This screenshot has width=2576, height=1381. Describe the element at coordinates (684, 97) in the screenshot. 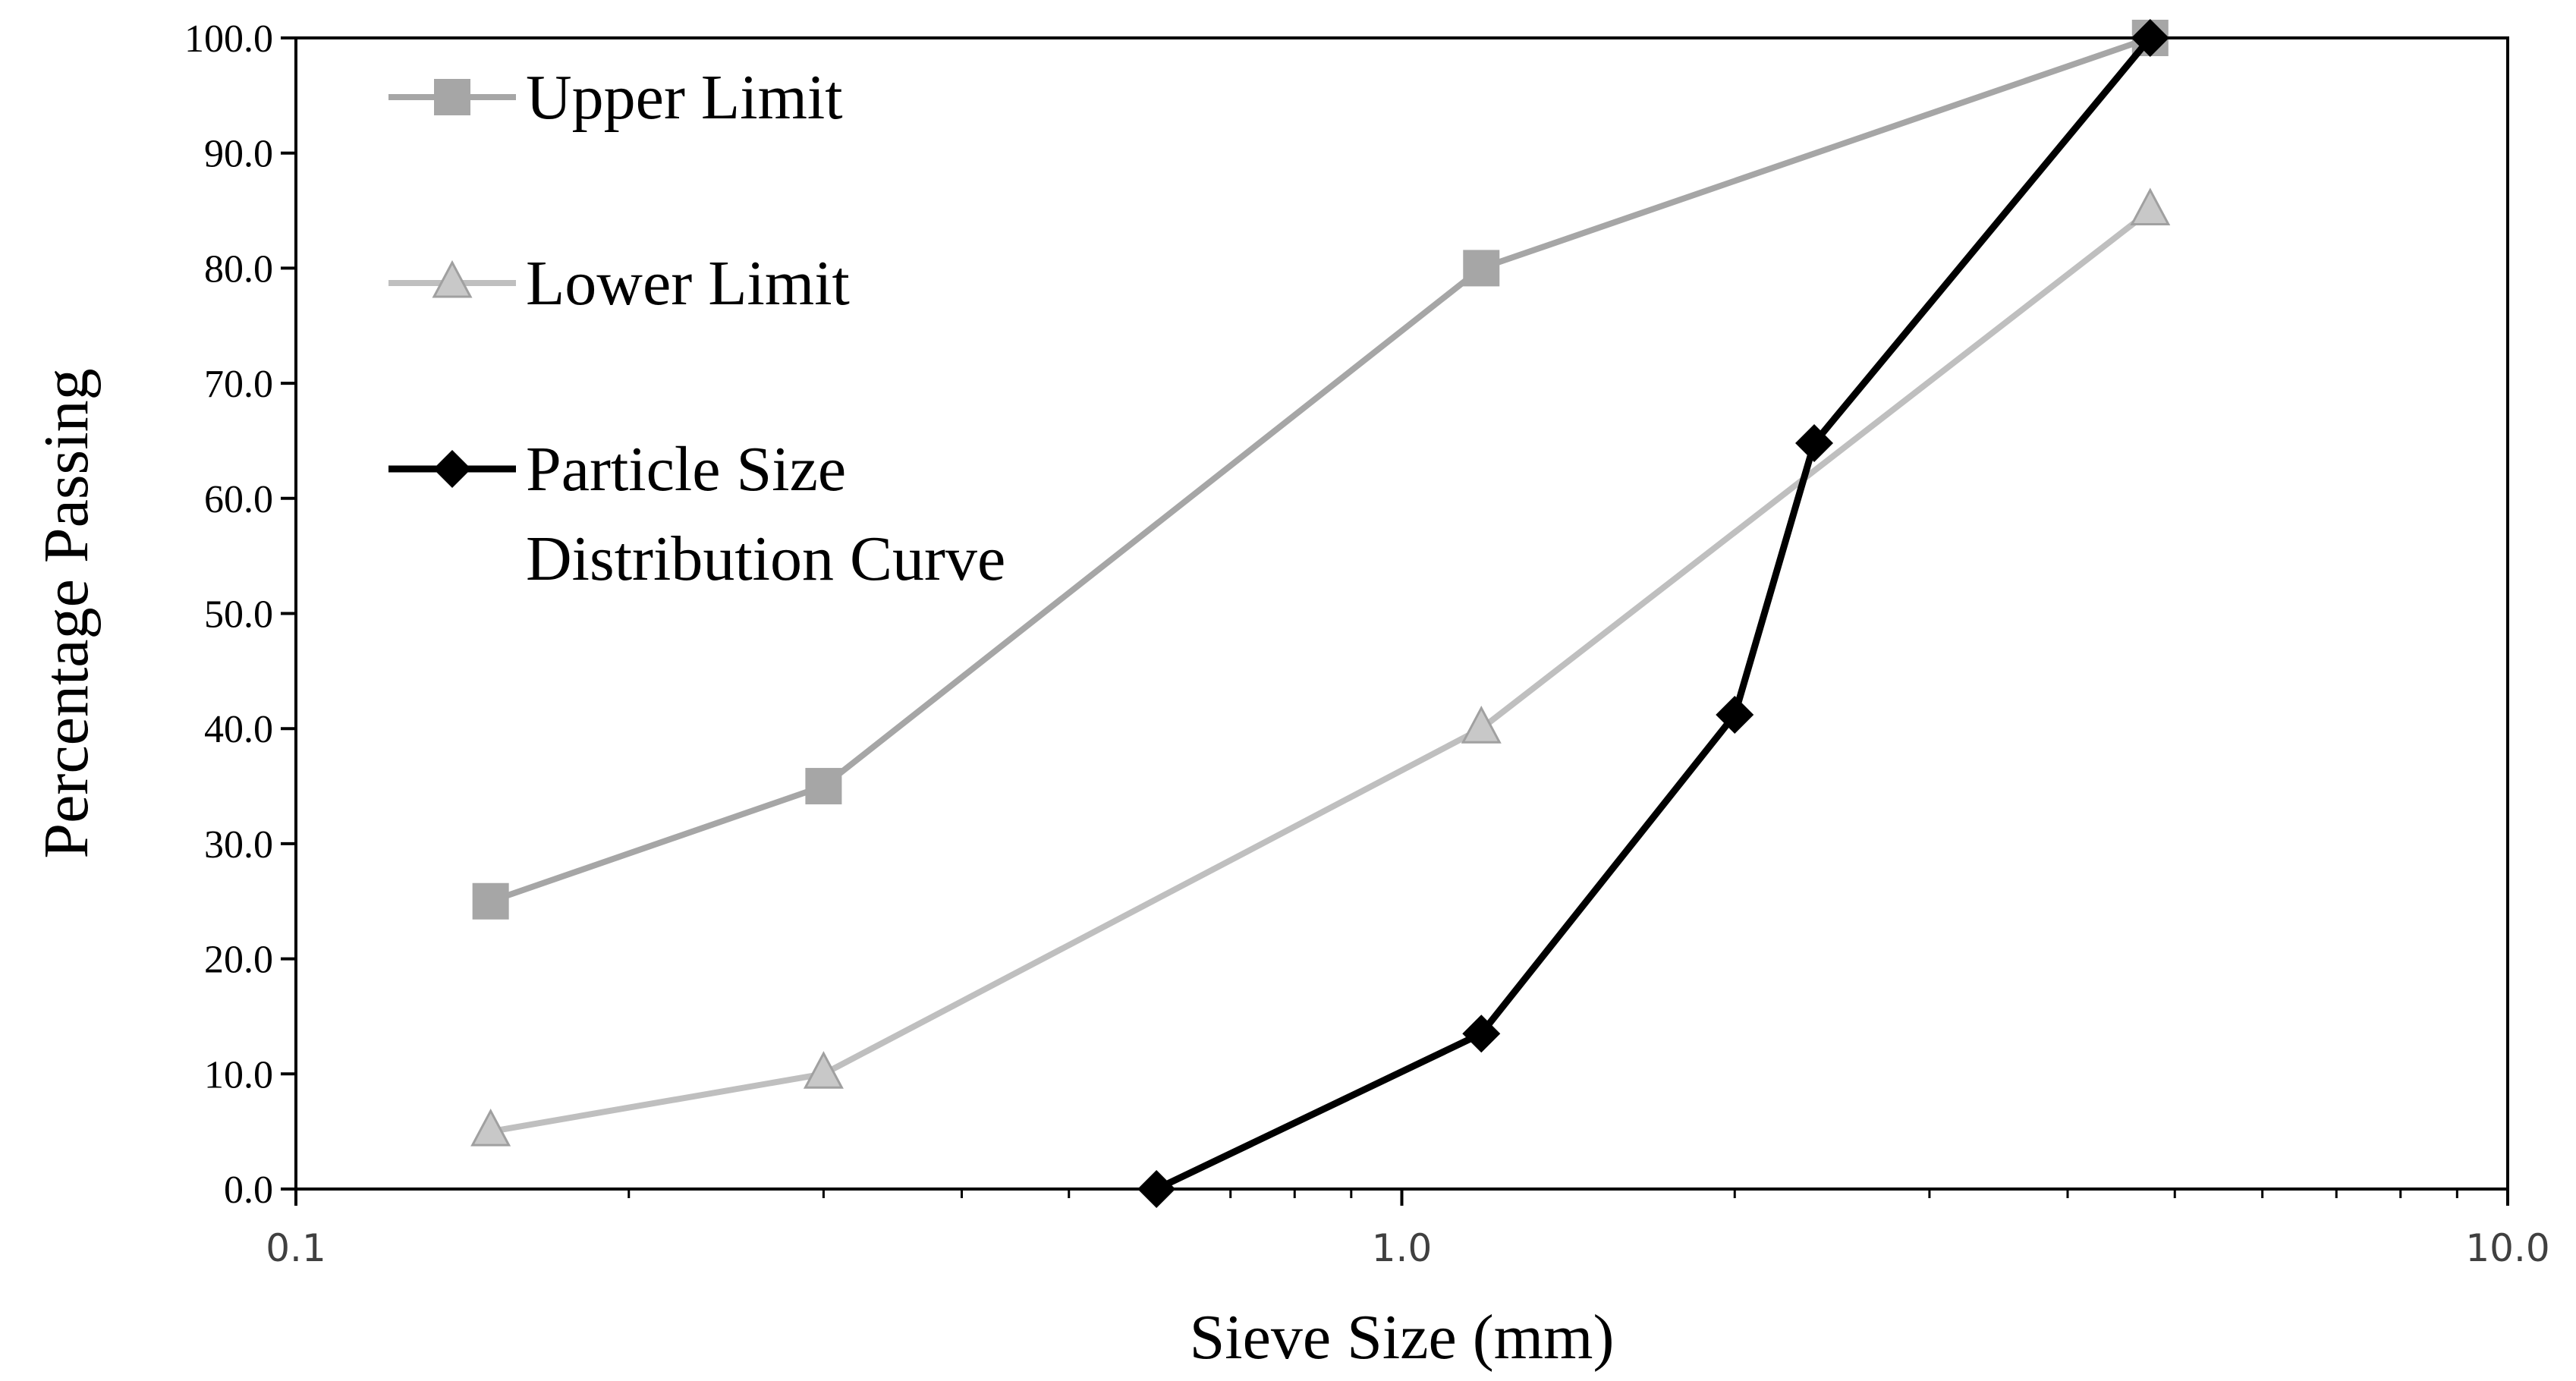

I see `legend-label: Upper Limit` at that location.